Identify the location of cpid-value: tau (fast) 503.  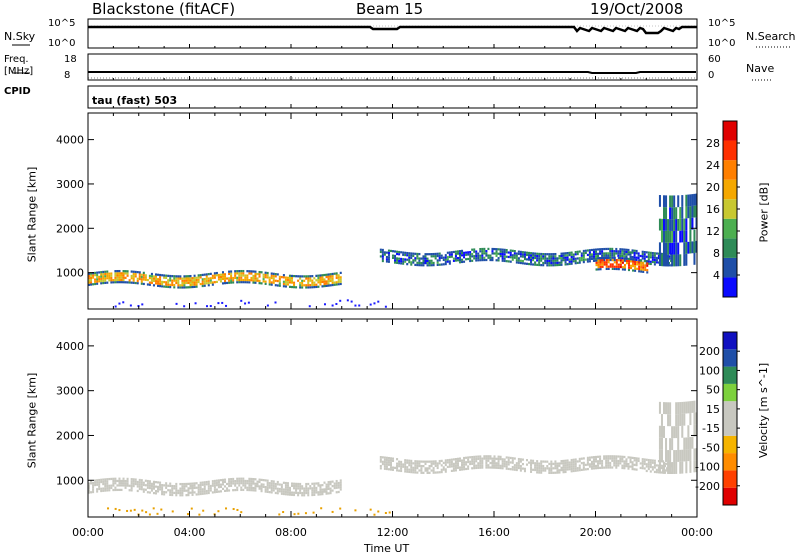
(135, 100).